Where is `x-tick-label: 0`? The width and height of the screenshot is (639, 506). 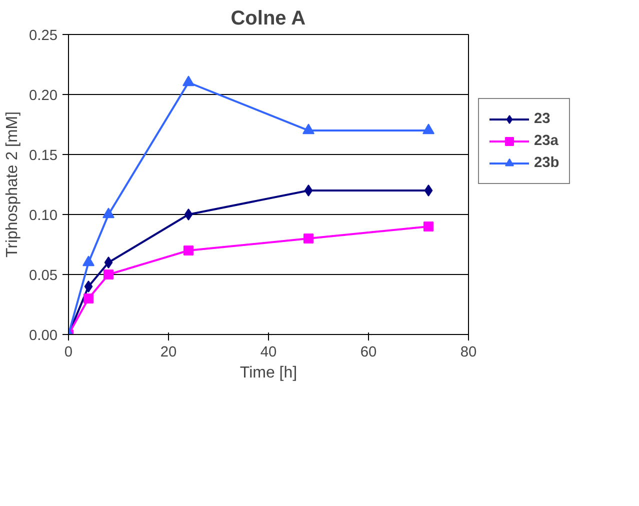 x-tick-label: 0 is located at coordinates (68, 352).